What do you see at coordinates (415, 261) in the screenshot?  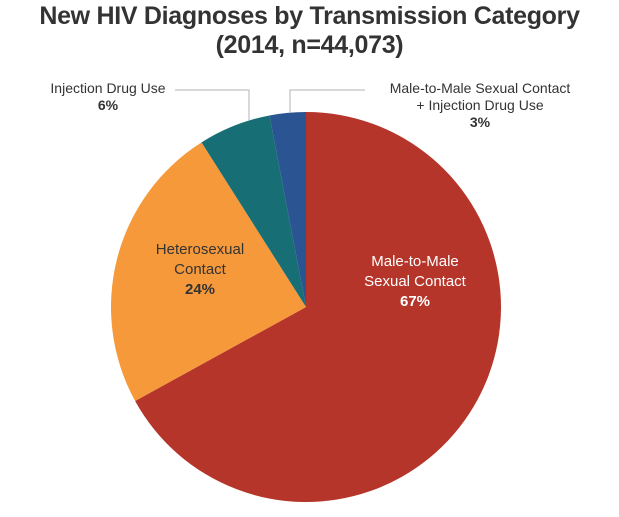 I see `label-msm-name1: Male-to-Male` at bounding box center [415, 261].